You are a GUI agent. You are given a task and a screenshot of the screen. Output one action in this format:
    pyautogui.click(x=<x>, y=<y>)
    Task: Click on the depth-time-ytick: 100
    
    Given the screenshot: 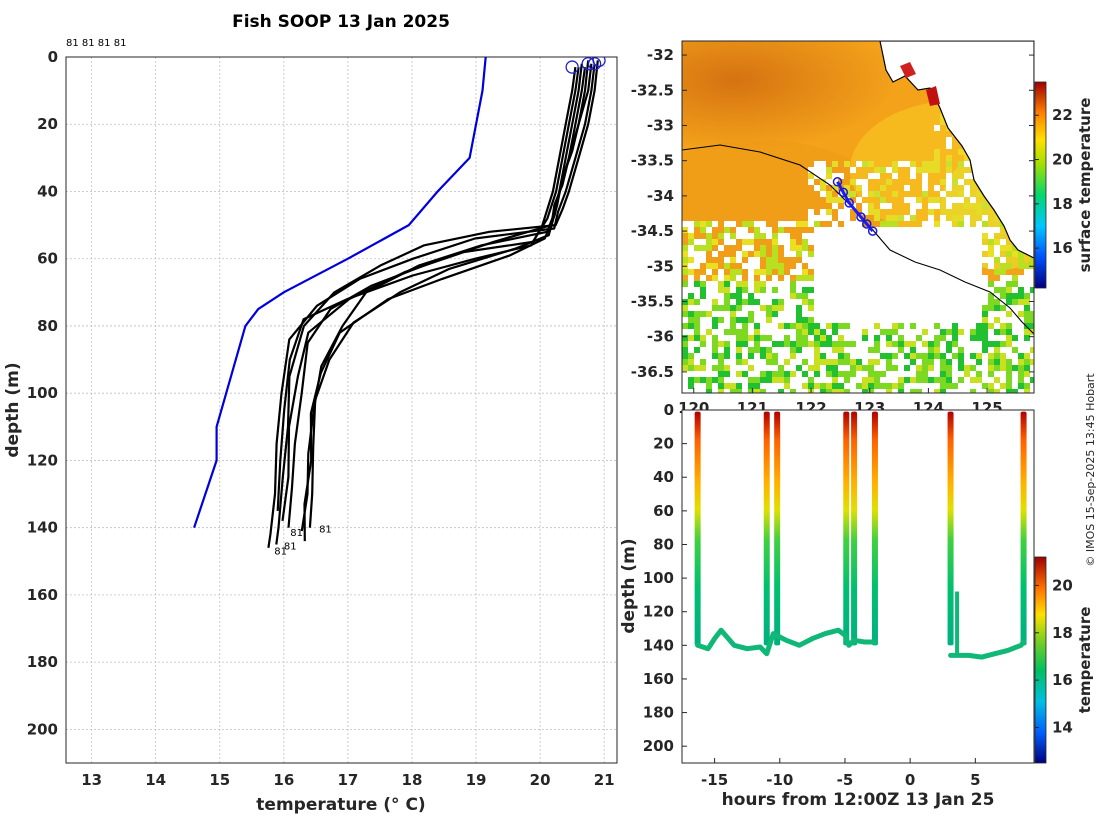 What is the action you would take?
    pyautogui.click(x=658, y=578)
    